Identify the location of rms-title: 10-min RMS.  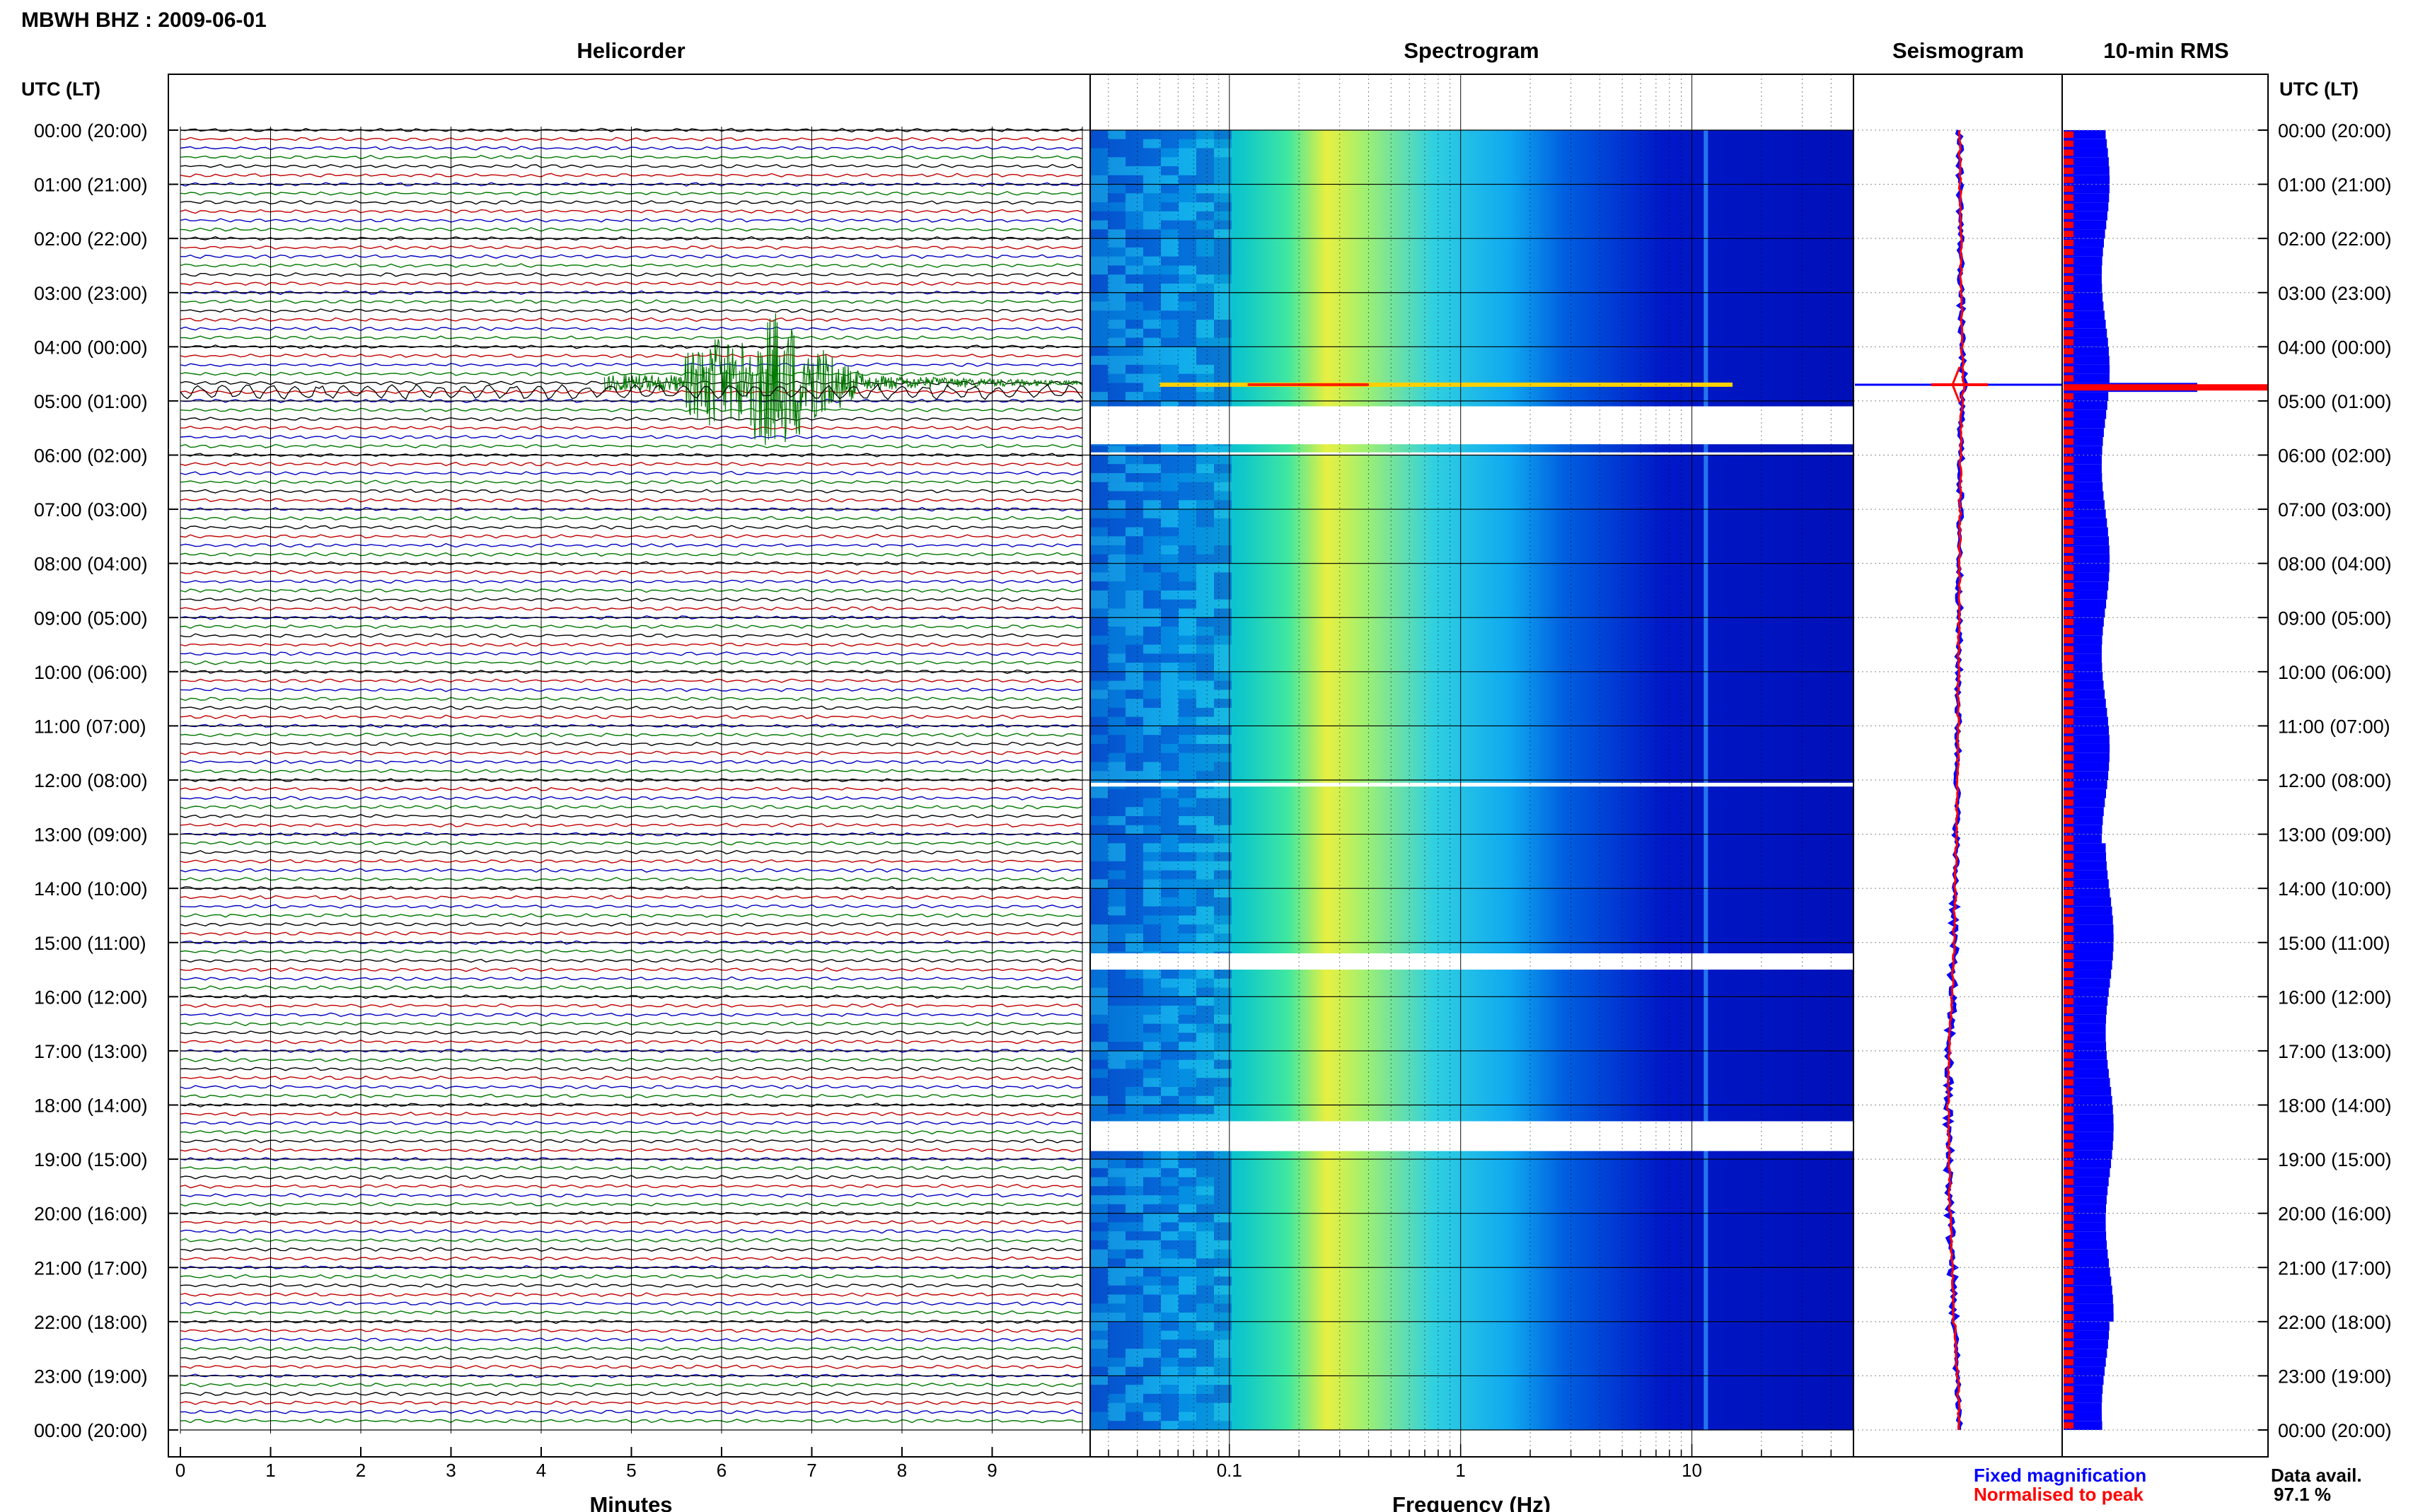
(2165, 50).